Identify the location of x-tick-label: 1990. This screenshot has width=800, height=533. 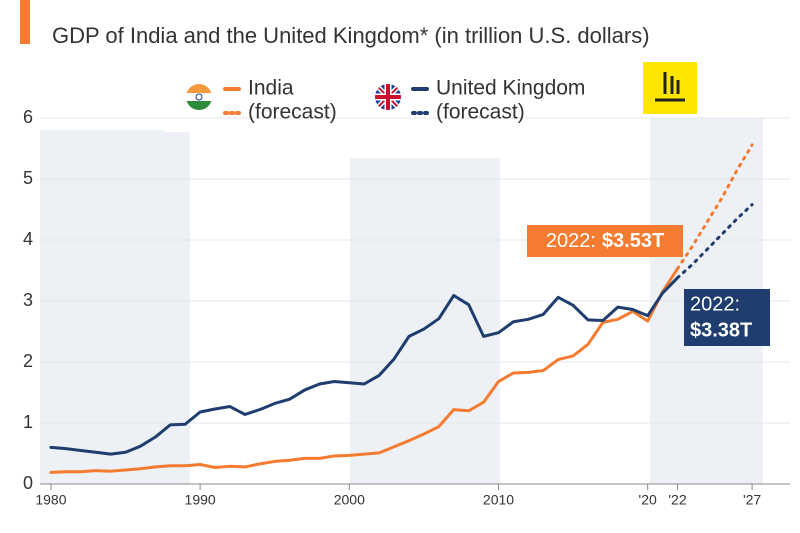
(200, 500).